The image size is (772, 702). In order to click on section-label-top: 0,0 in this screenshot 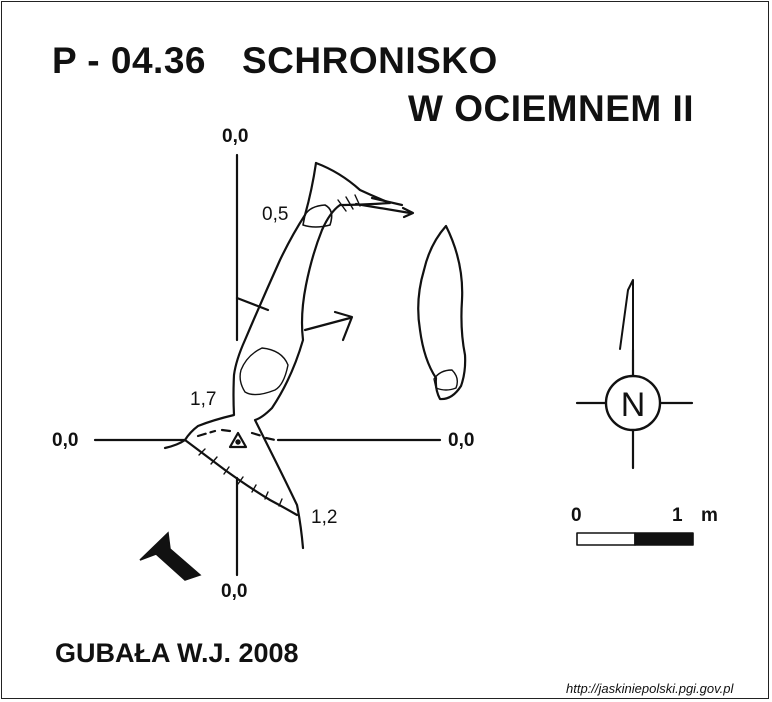, I will do `click(235, 136)`.